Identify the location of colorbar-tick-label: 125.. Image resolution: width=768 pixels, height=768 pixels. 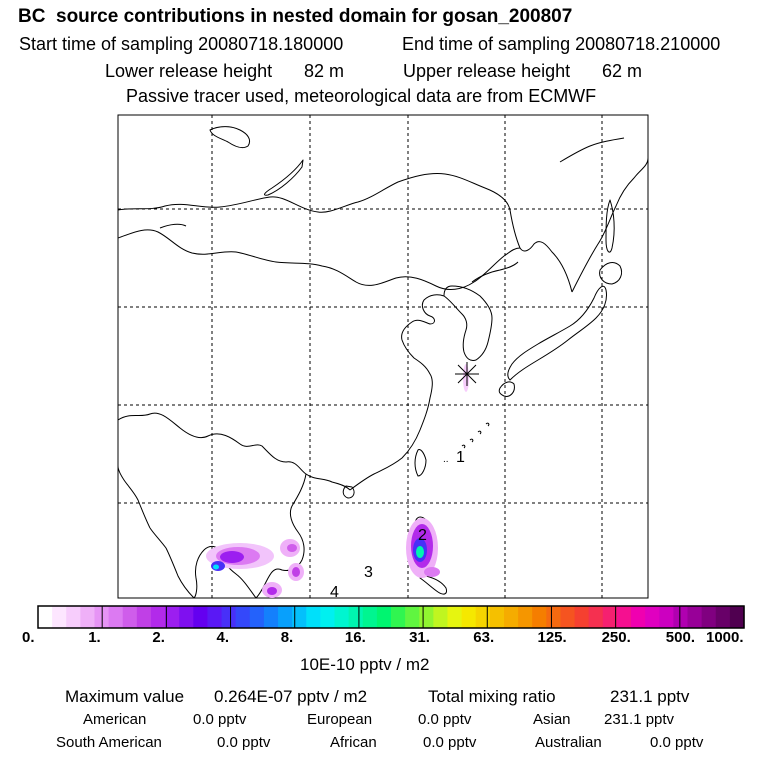
(552, 637).